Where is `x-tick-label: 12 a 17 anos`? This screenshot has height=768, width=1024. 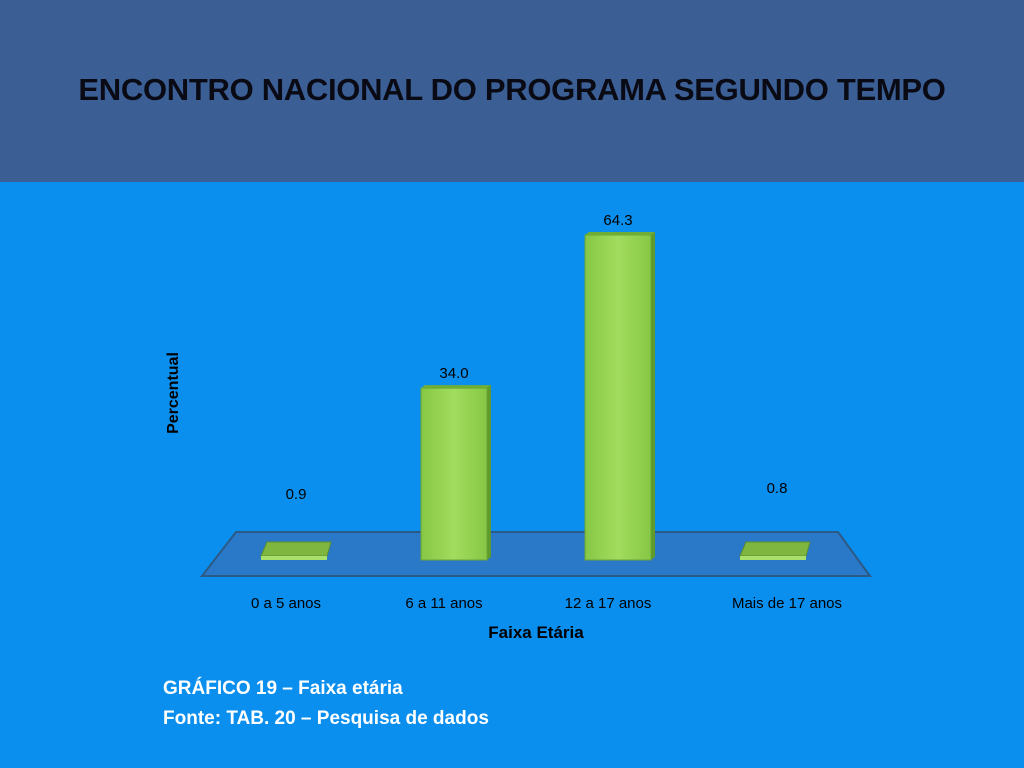 x-tick-label: 12 a 17 anos is located at coordinates (608, 603).